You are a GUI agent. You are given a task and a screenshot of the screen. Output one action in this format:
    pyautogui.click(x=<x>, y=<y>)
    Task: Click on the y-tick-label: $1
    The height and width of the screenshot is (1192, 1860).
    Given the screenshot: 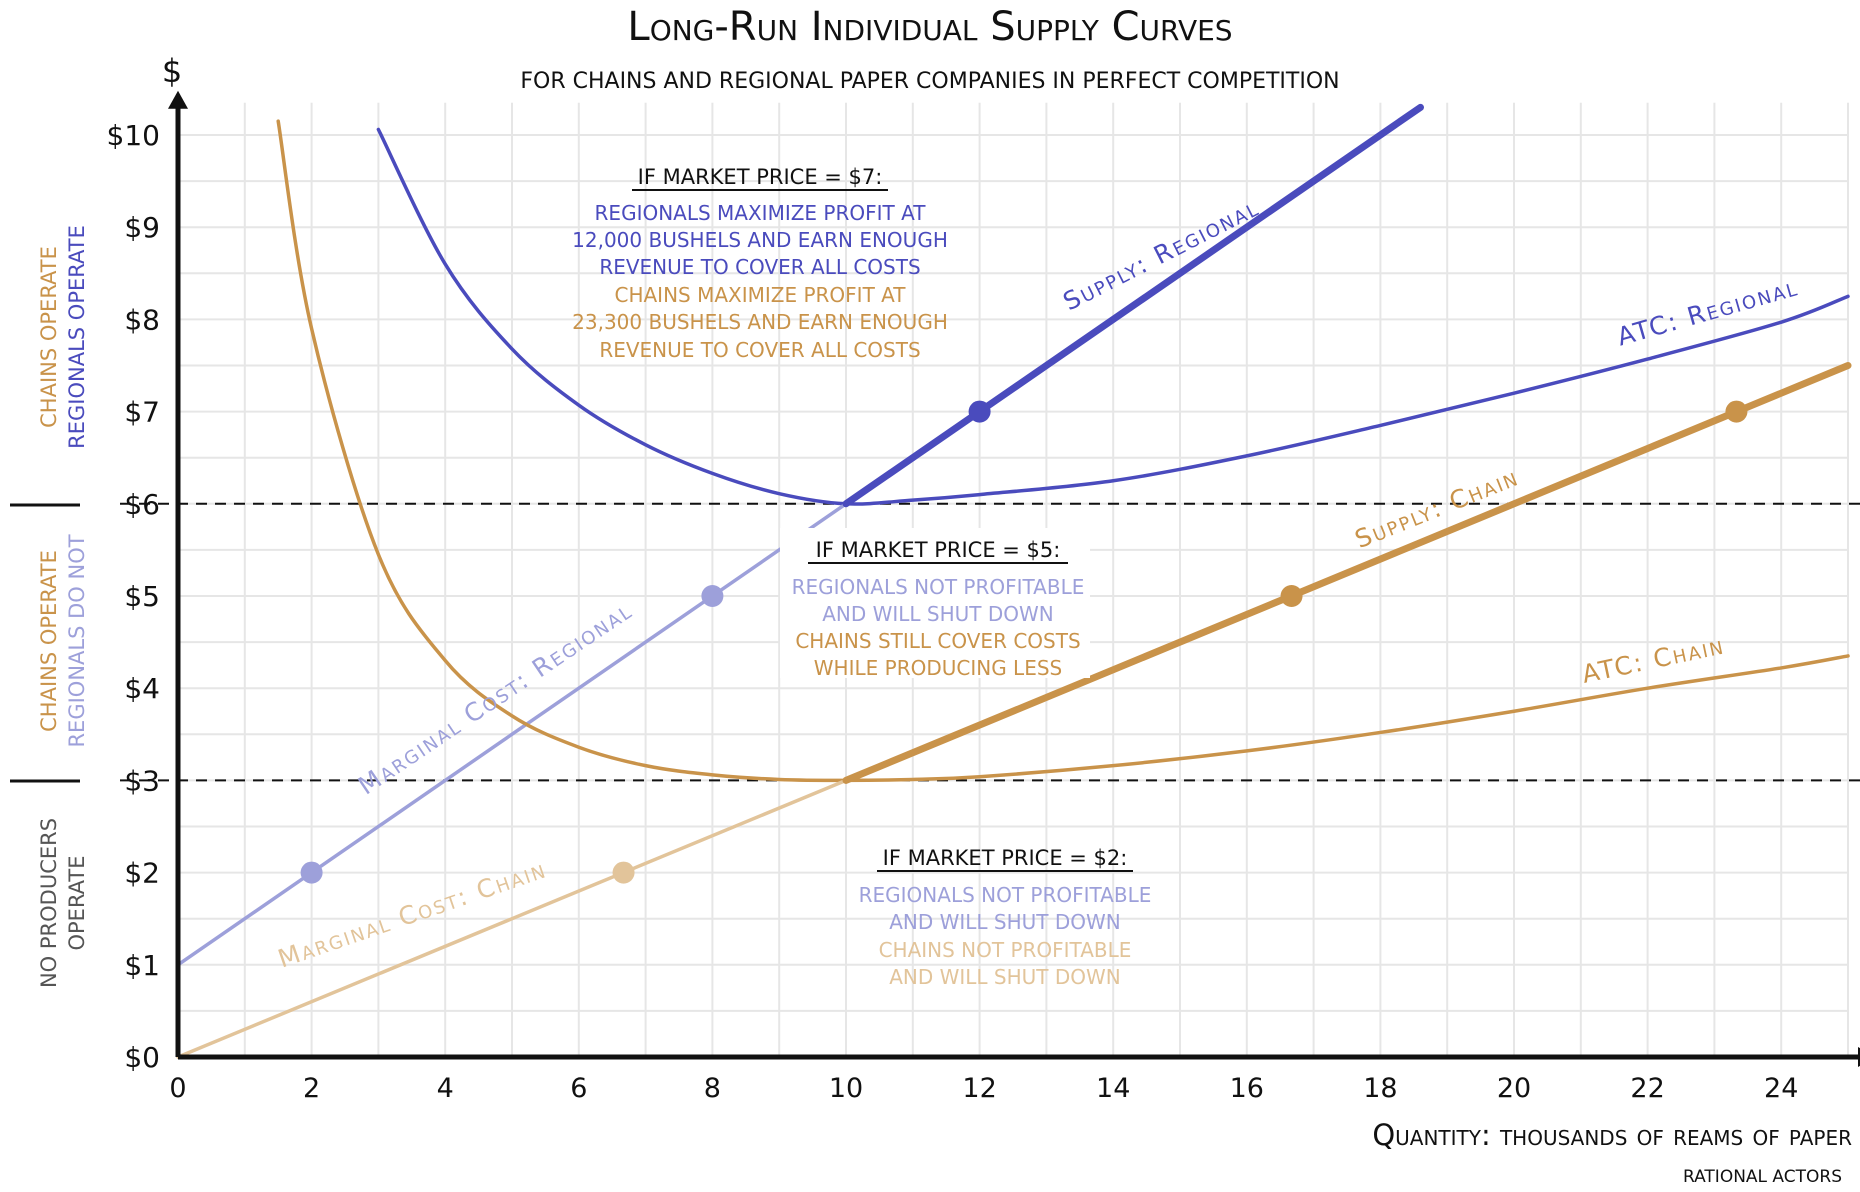 What is the action you would take?
    pyautogui.click(x=142, y=965)
    